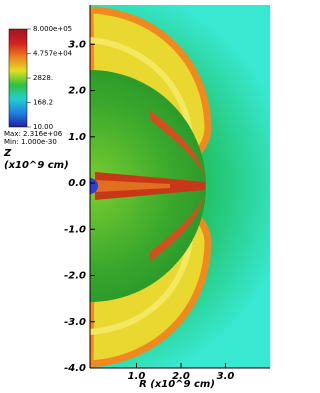  What do you see at coordinates (77, 44) in the screenshot?
I see `y-tick-label: 3.0` at bounding box center [77, 44].